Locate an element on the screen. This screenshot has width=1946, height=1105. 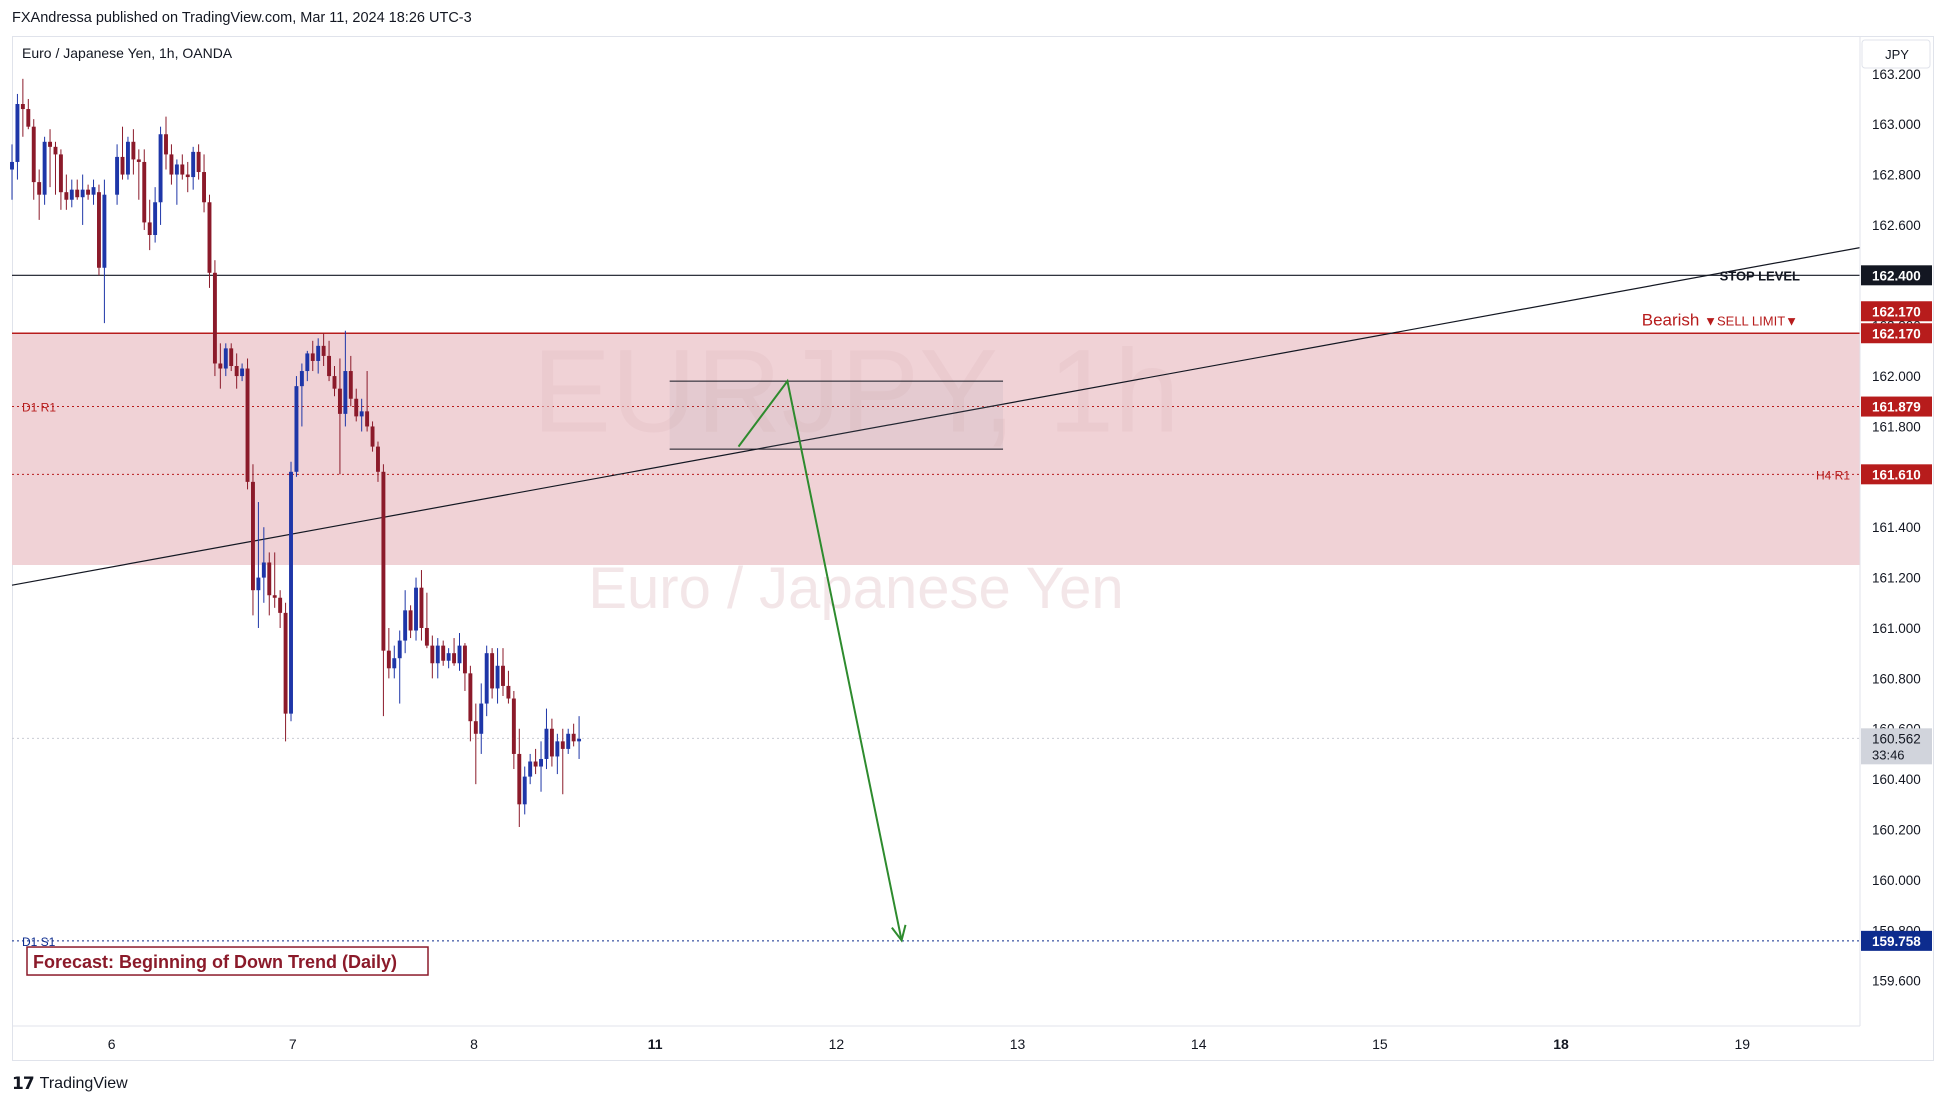
price-badge-h4-r1 is located at coordinates (1896, 474).